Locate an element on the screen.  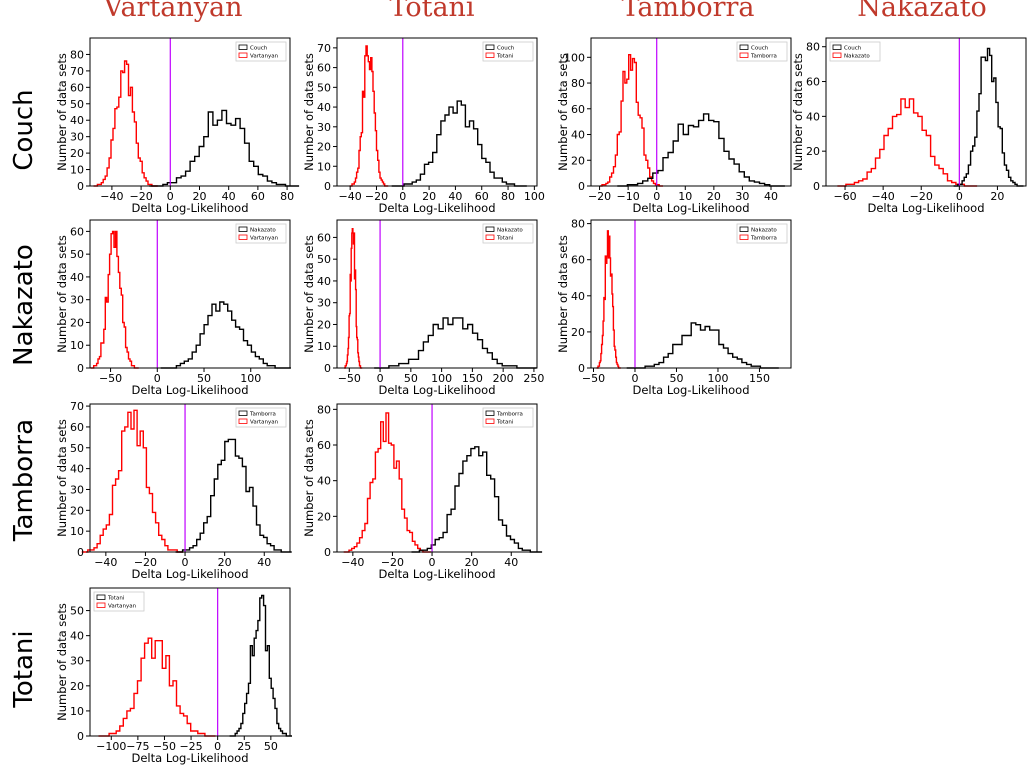
x-tick-label: 20 is located at coordinates (714, 196).